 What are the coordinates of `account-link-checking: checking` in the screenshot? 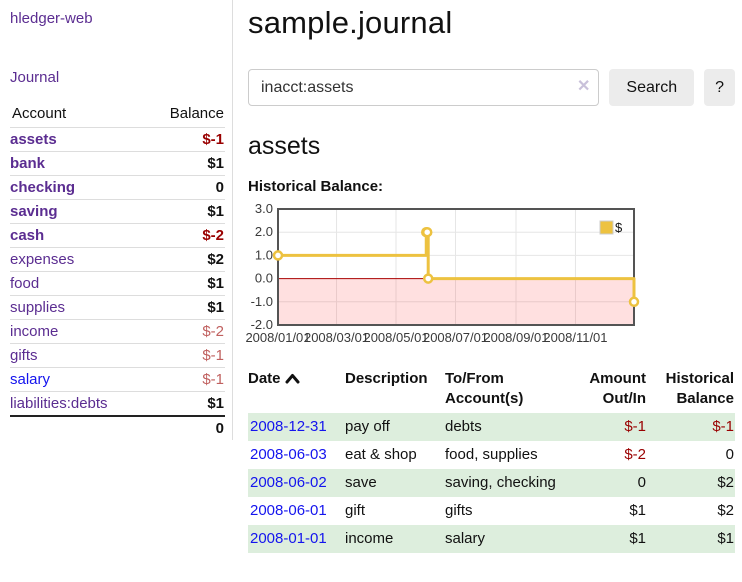 It's located at (43, 187).